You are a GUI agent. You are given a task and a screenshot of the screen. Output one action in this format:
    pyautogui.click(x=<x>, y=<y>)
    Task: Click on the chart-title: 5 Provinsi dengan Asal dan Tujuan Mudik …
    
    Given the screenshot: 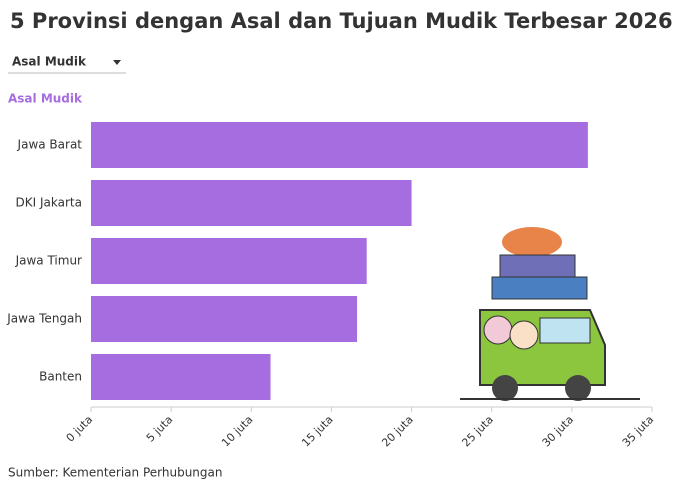 What is the action you would take?
    pyautogui.click(x=341, y=21)
    